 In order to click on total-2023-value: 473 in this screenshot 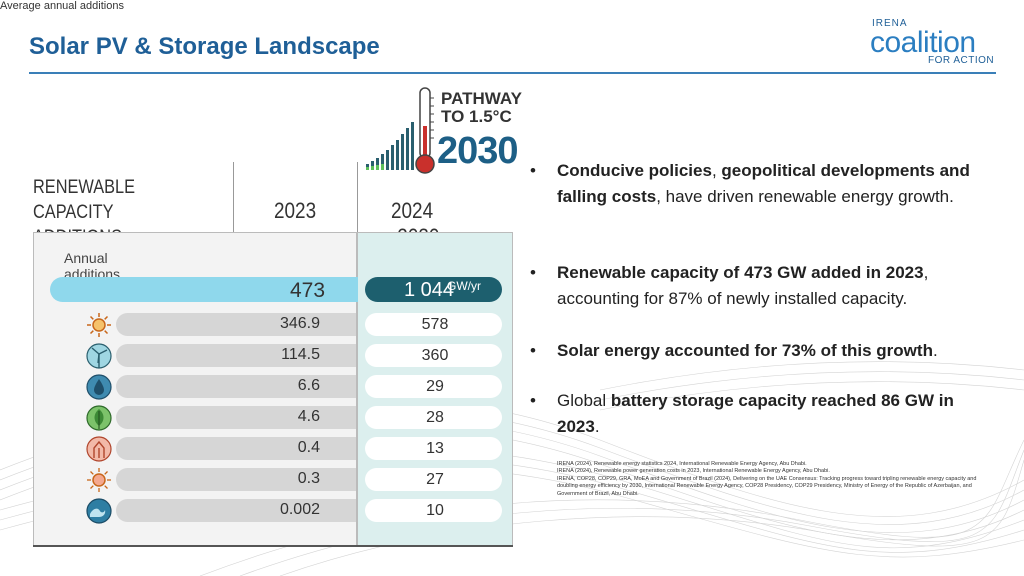, I will do `click(308, 290)`.